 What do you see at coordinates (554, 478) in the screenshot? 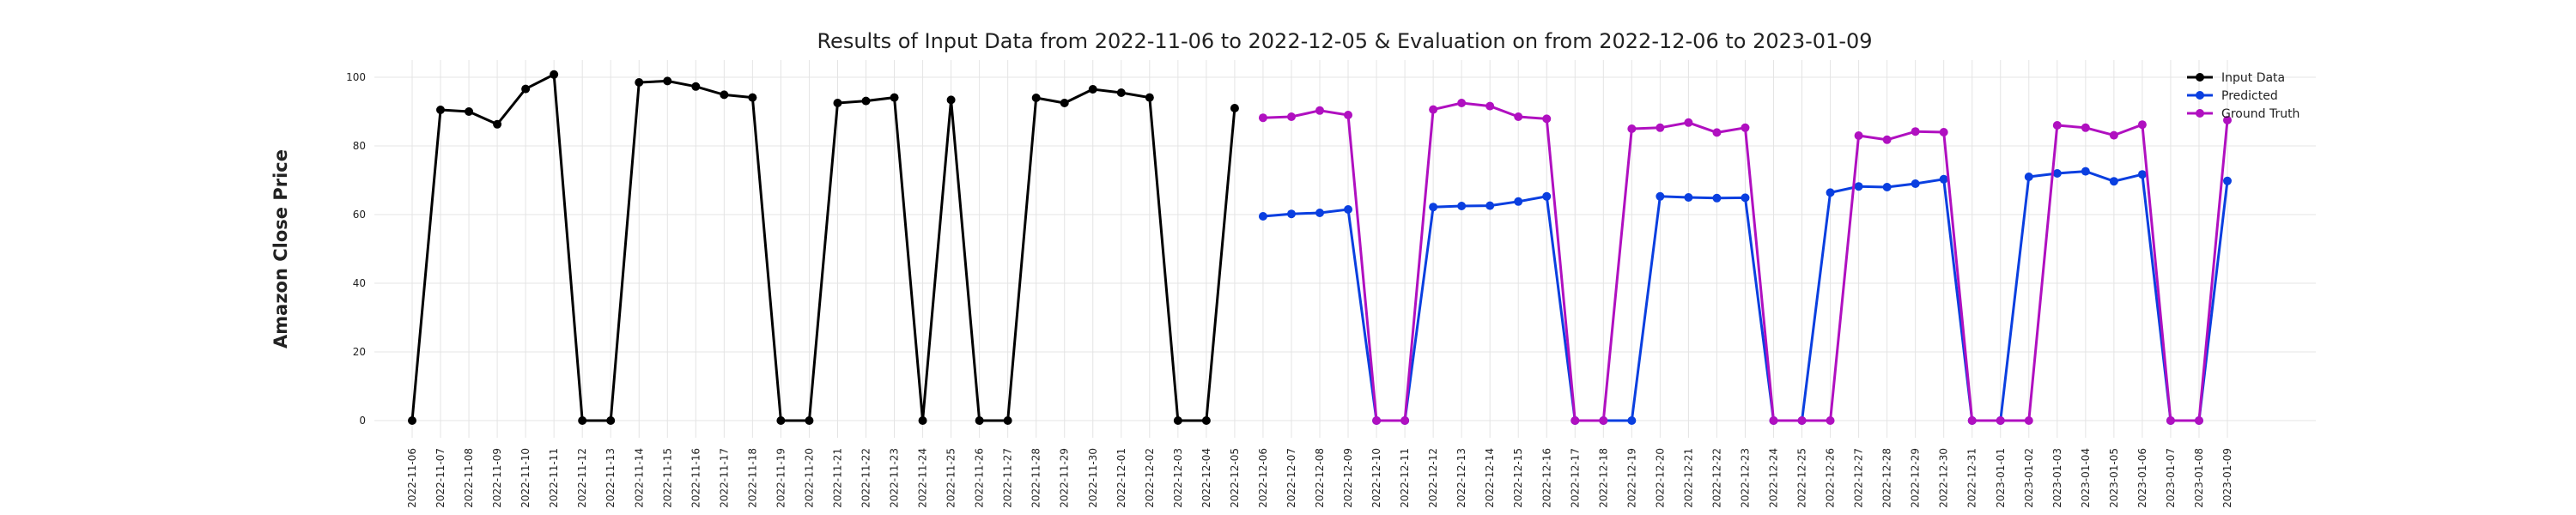
I see `x-tick-label: 2022-11-11` at bounding box center [554, 478].